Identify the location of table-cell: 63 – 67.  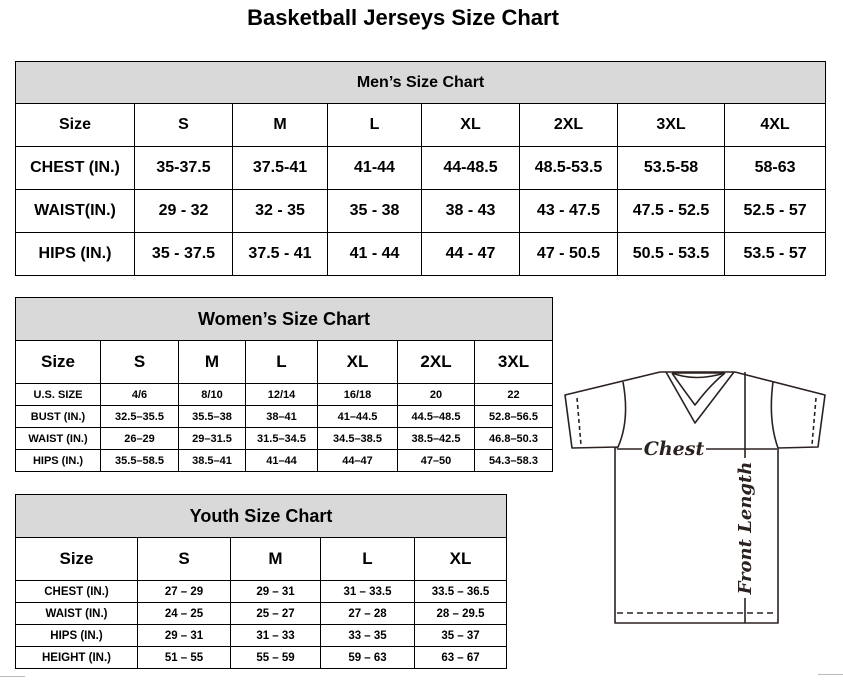
(460, 657).